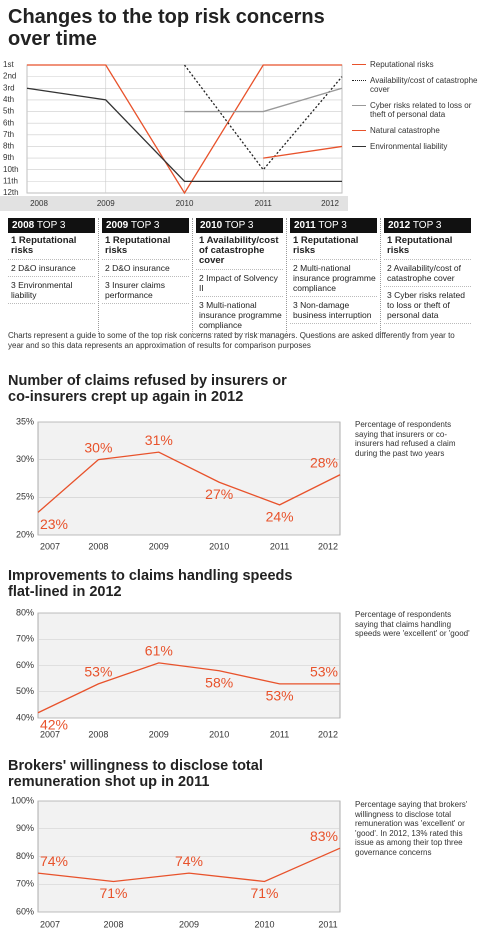 The width and height of the screenshot is (480, 939). I want to click on y-tick-label: 50%, so click(25, 691).